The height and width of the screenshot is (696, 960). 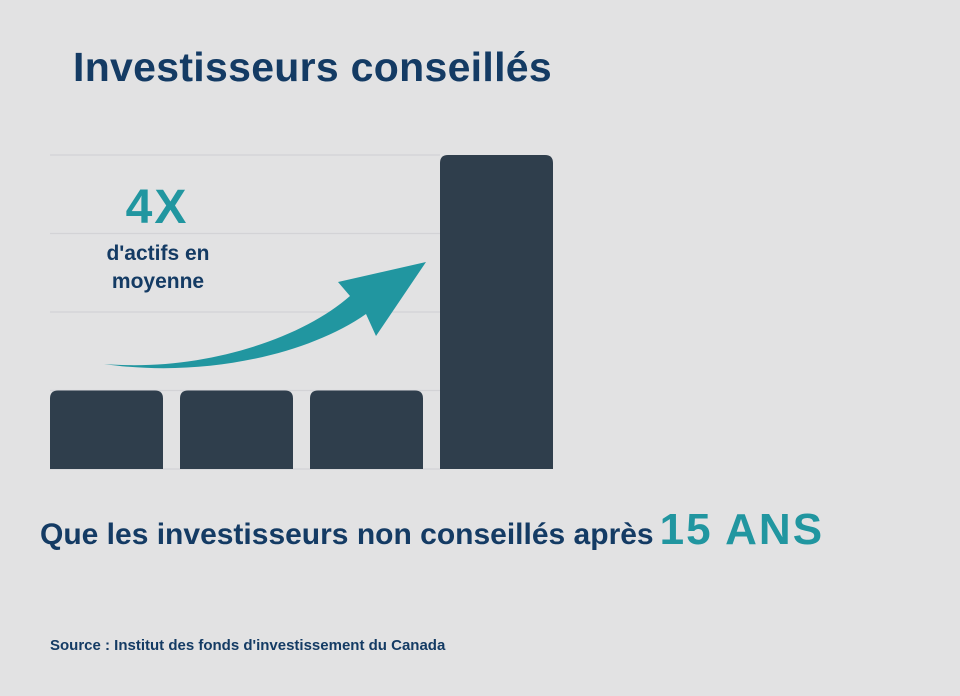 What do you see at coordinates (157, 207) in the screenshot?
I see `annotation-big-value: 4X` at bounding box center [157, 207].